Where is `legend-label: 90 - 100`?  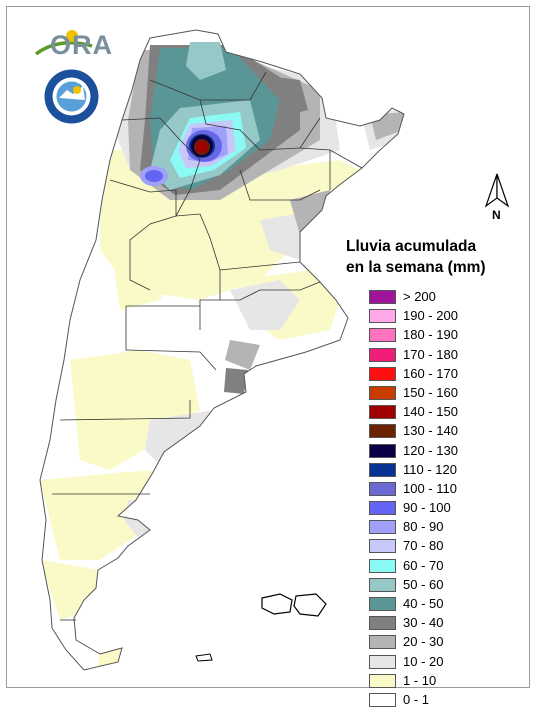
legend-label: 90 - 100 is located at coordinates (427, 508).